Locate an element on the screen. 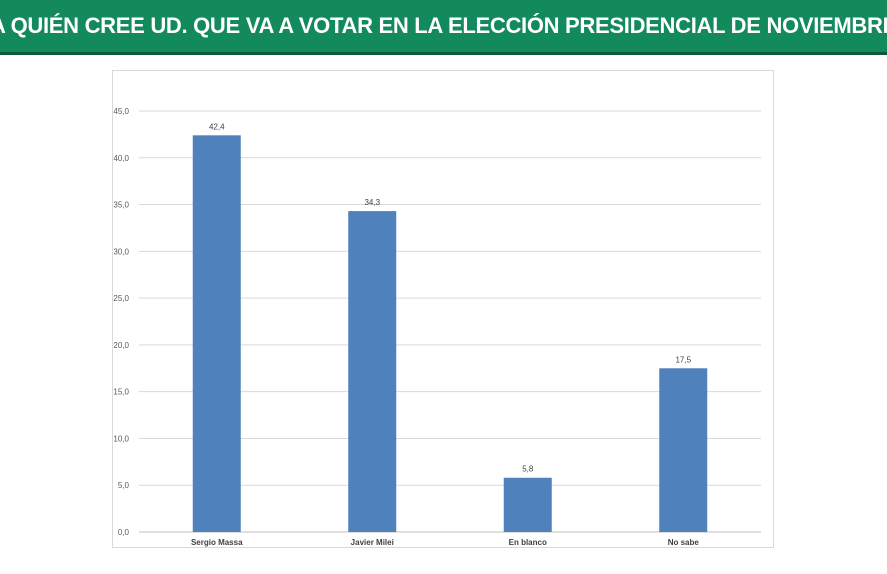 This screenshot has width=887, height=574. y-tick-label: 40,0 is located at coordinates (121, 158).